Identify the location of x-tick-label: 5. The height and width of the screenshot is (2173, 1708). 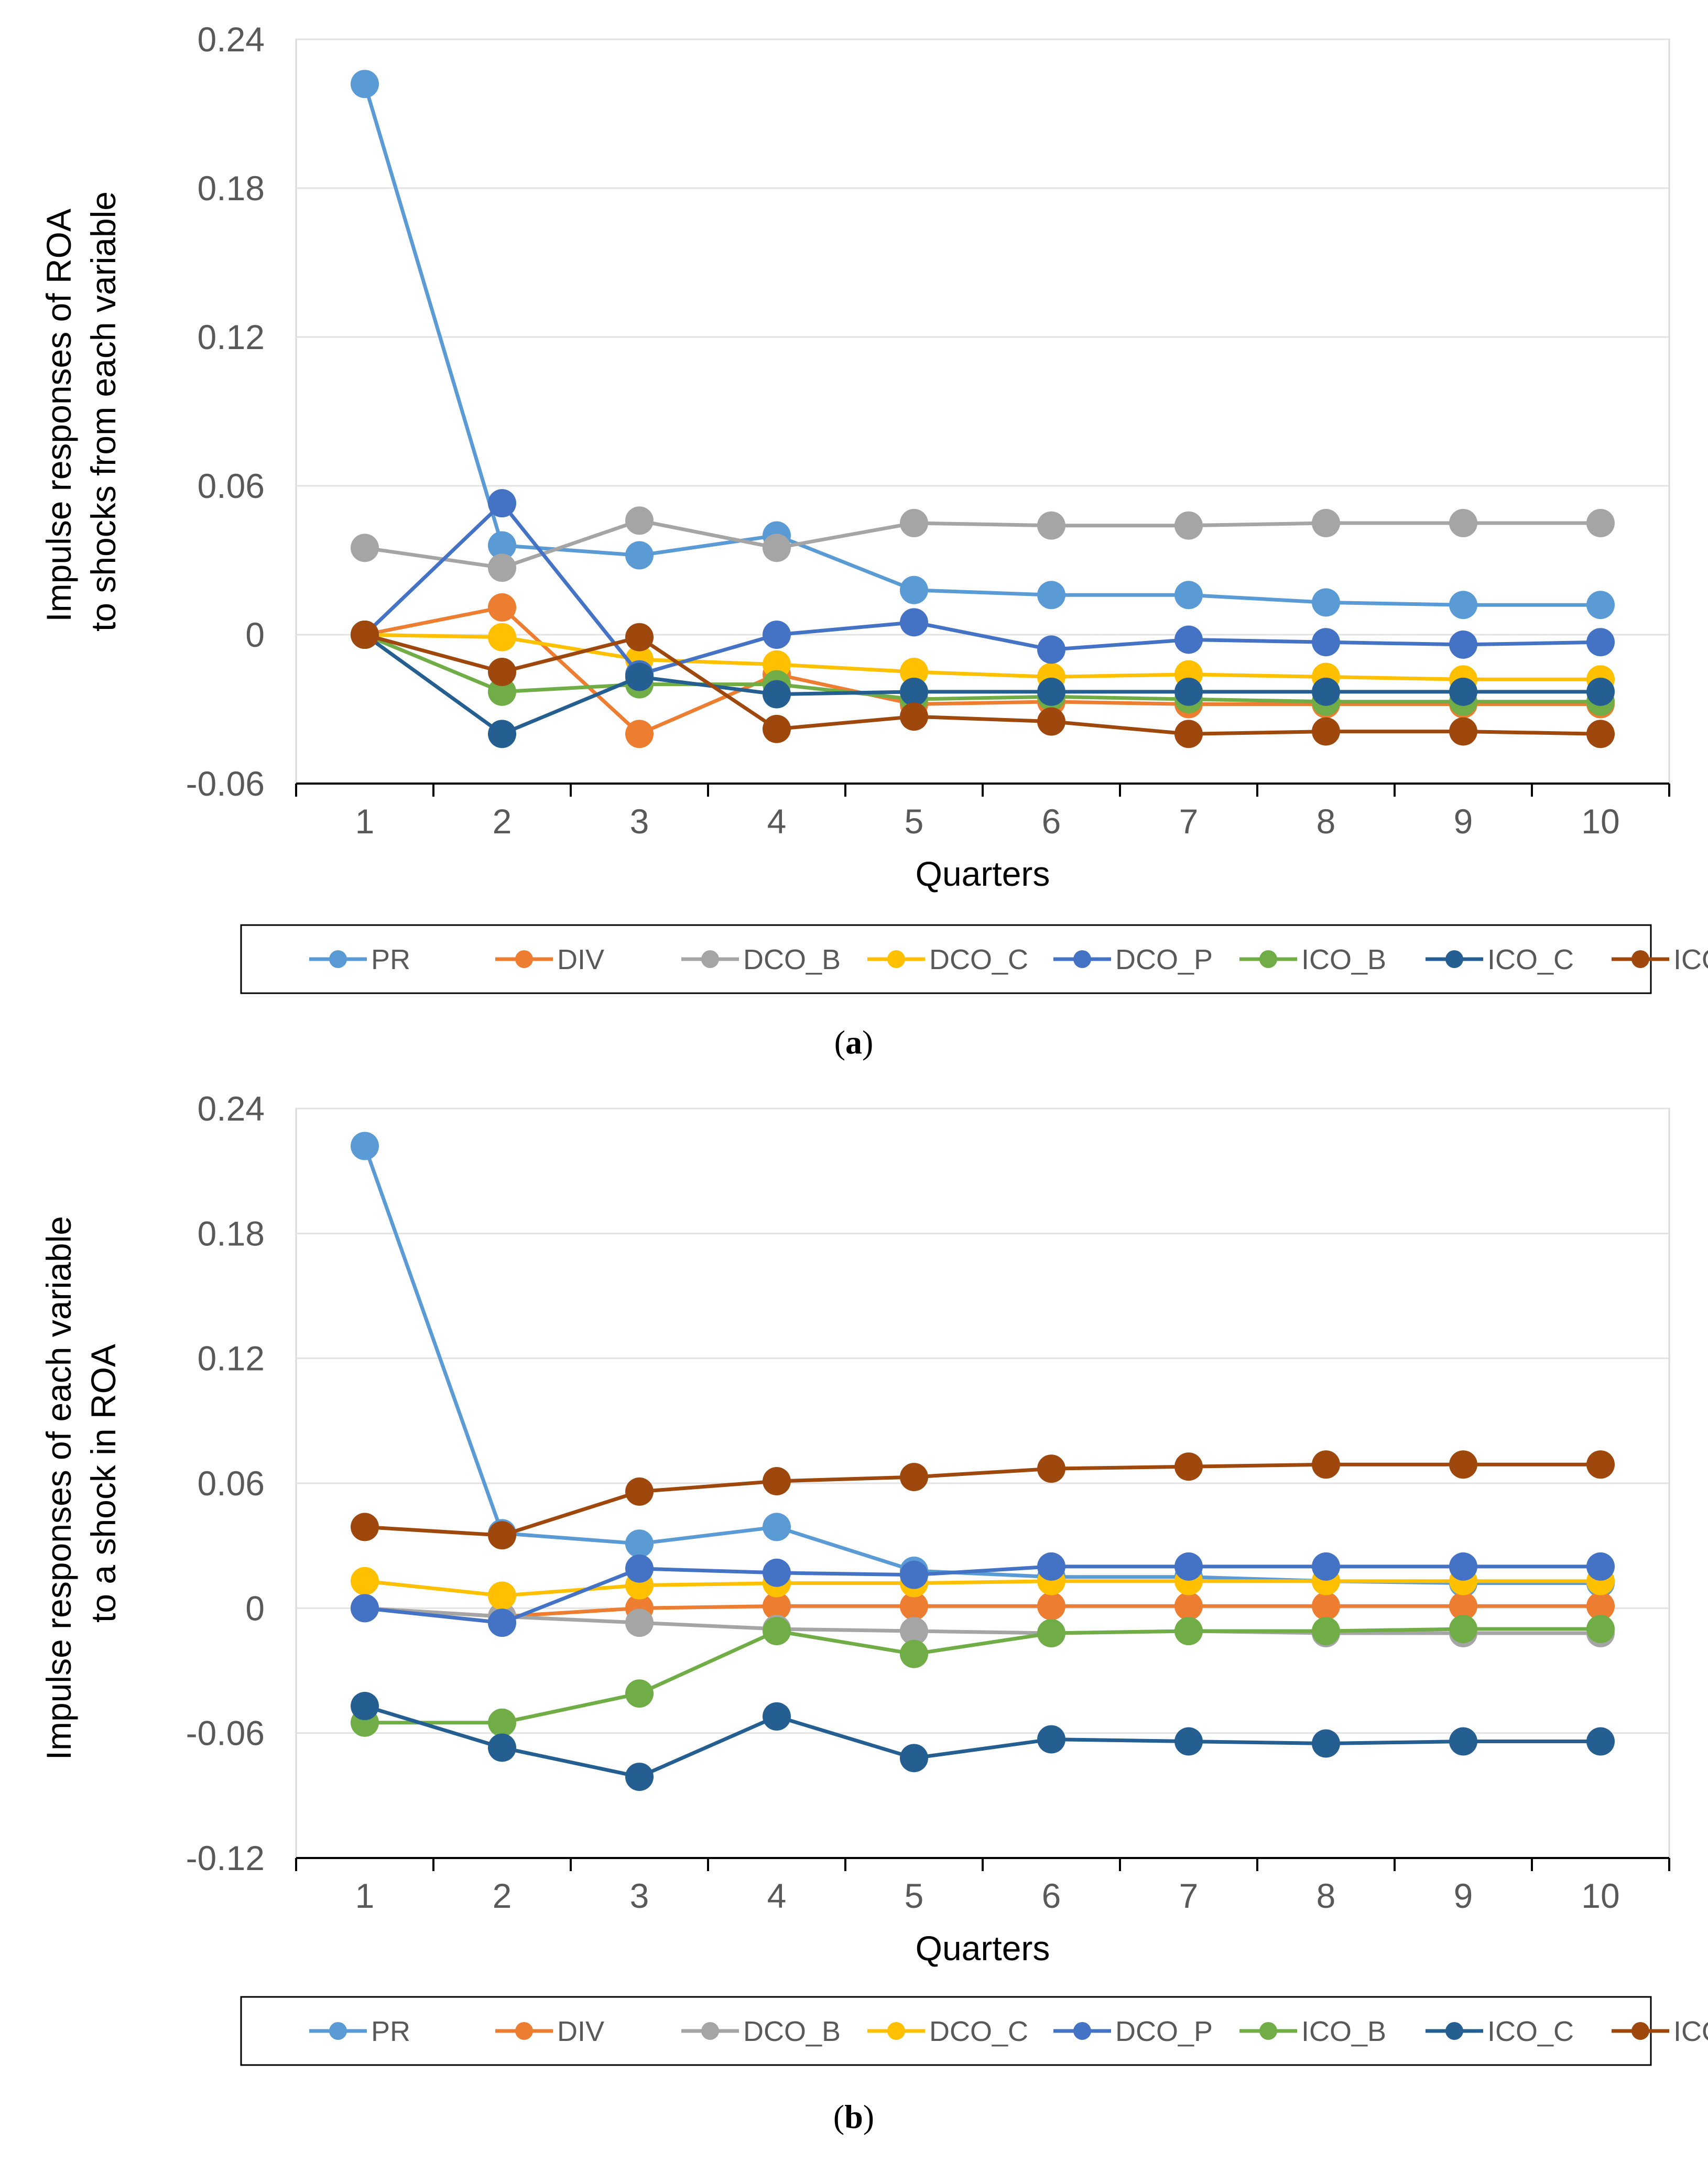
(915, 821).